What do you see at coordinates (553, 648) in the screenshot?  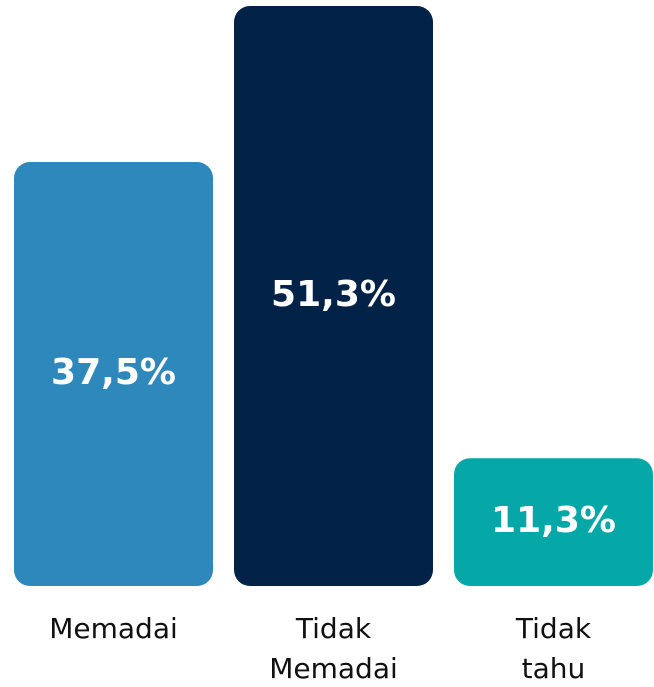 I see `category-label: Tidak tahu` at bounding box center [553, 648].